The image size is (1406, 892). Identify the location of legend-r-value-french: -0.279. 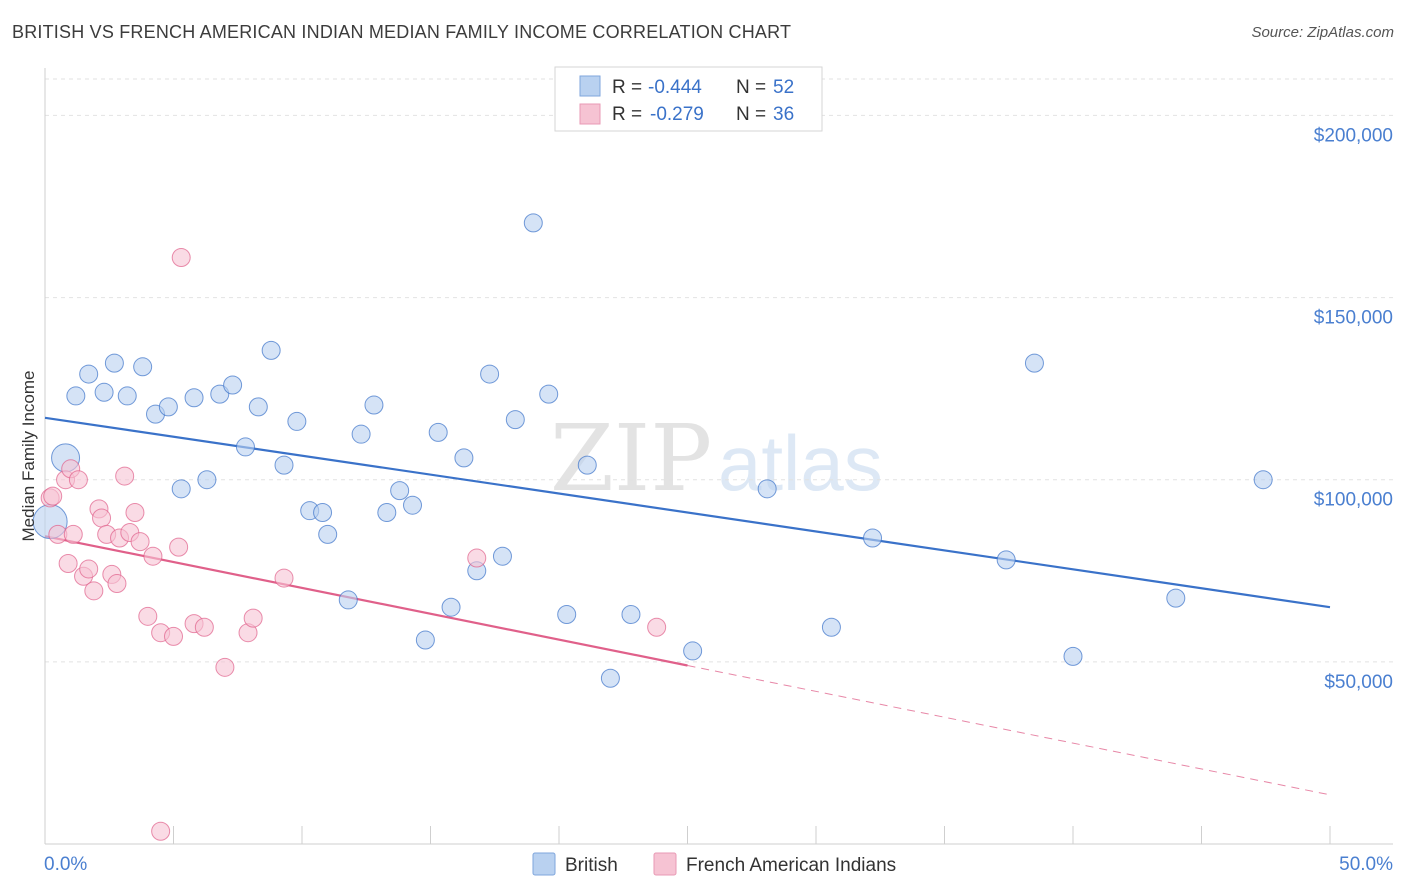
(677, 114).